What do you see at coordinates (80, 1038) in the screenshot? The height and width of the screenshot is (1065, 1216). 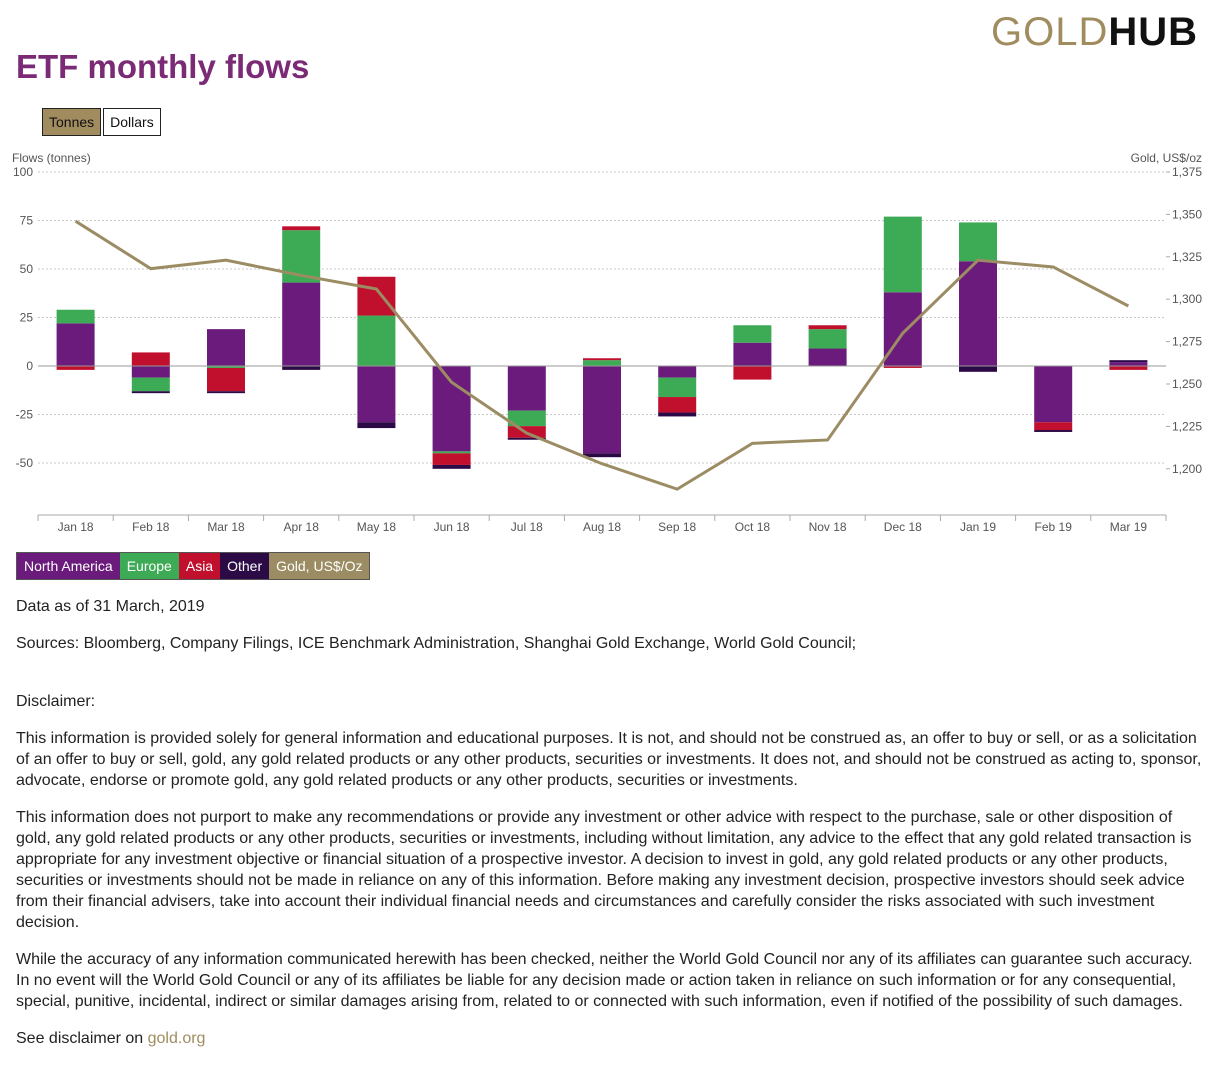 I see `see-disclaimer-text: See disclaimer on` at bounding box center [80, 1038].